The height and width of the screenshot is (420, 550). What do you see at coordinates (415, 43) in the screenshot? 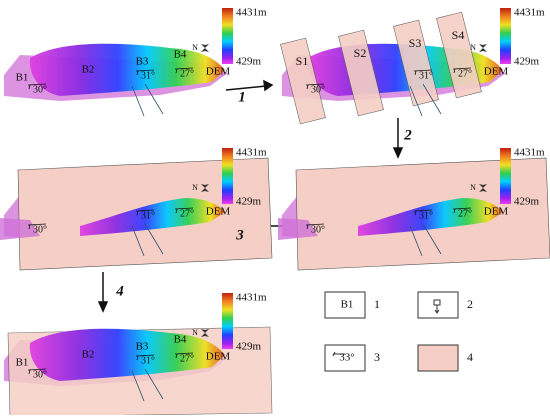
I see `strip-label: S3` at bounding box center [415, 43].